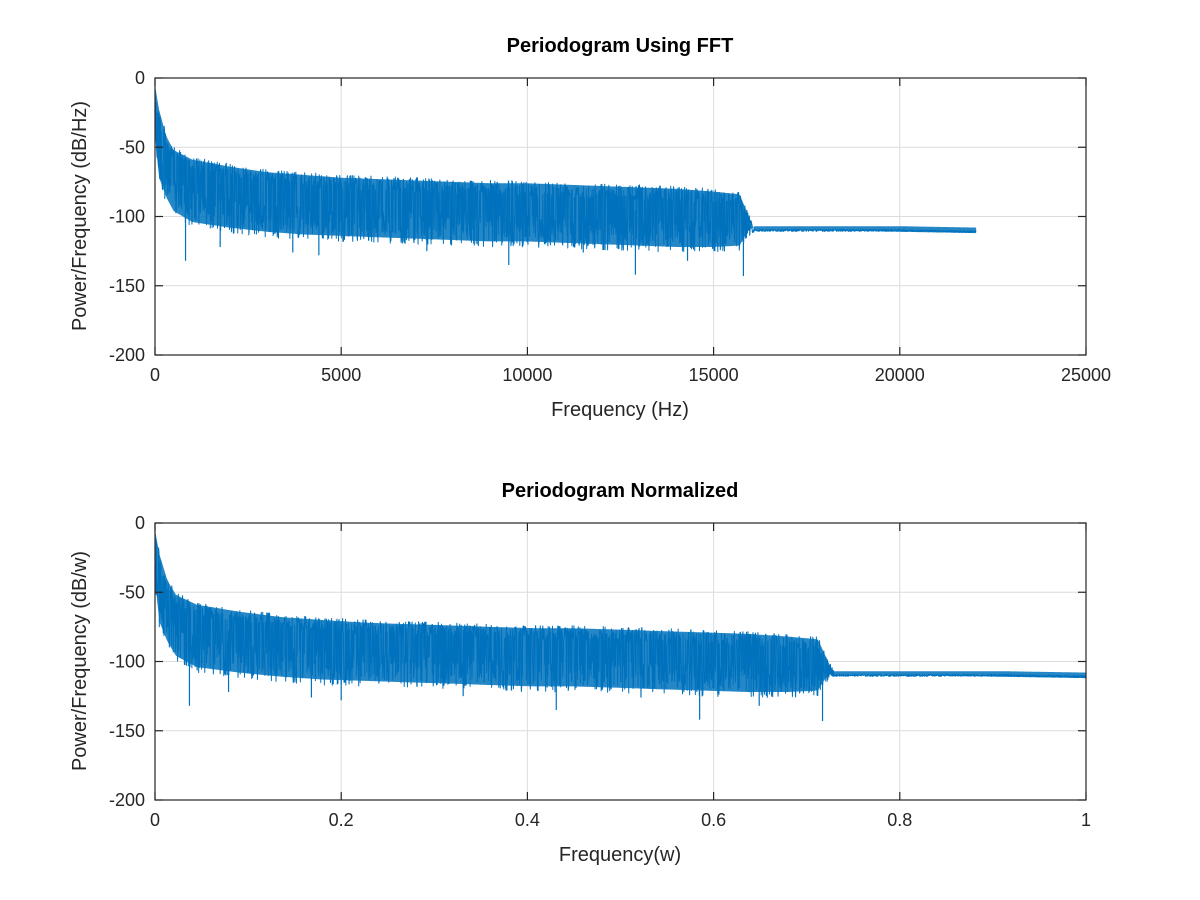 This screenshot has width=1200, height=900. What do you see at coordinates (713, 820) in the screenshot?
I see `x-tick-label: 0.6` at bounding box center [713, 820].